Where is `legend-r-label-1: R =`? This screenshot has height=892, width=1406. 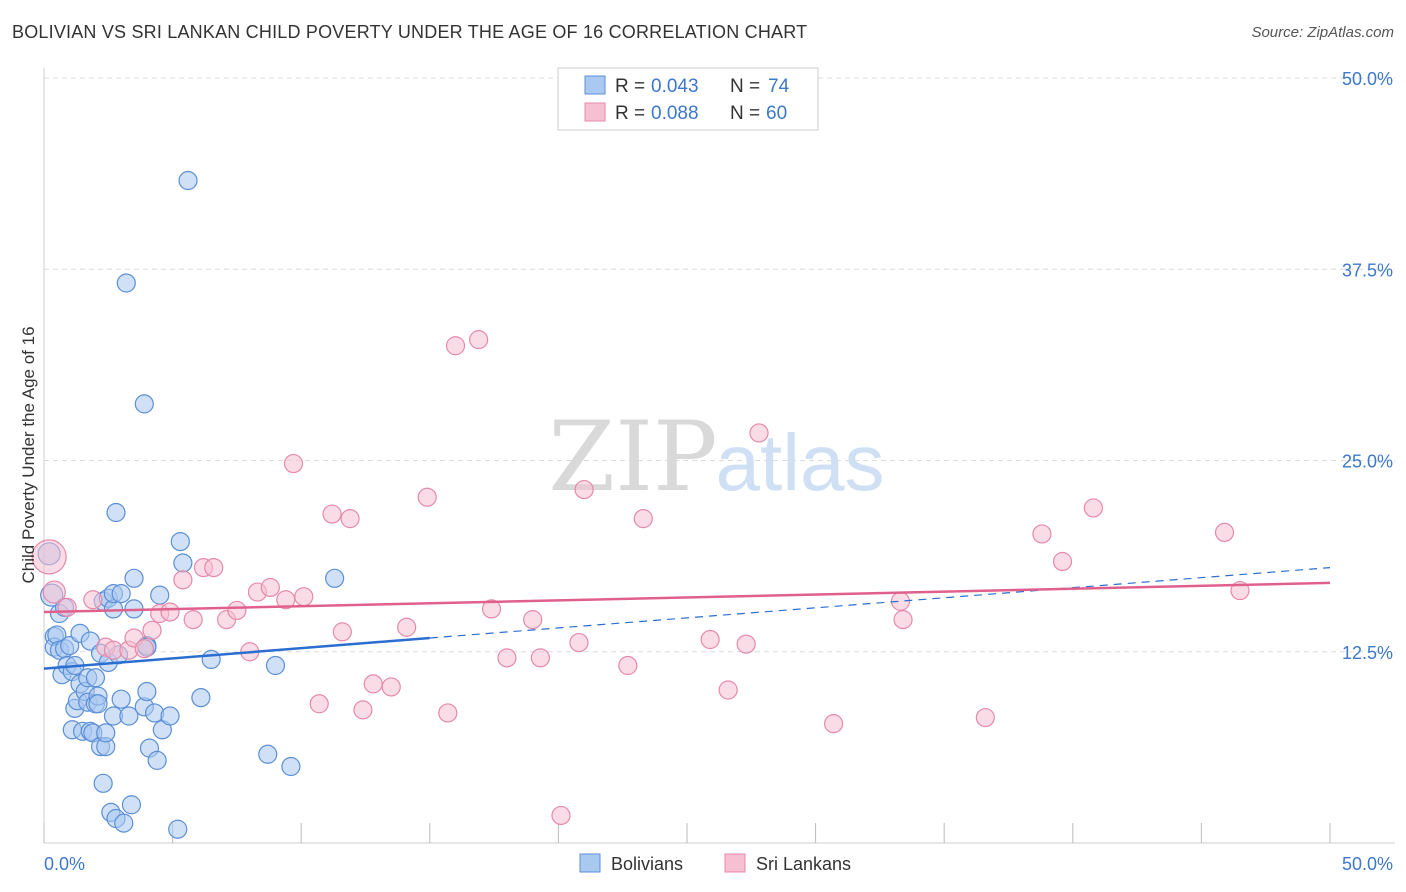
legend-r-label-1: R = is located at coordinates (630, 86).